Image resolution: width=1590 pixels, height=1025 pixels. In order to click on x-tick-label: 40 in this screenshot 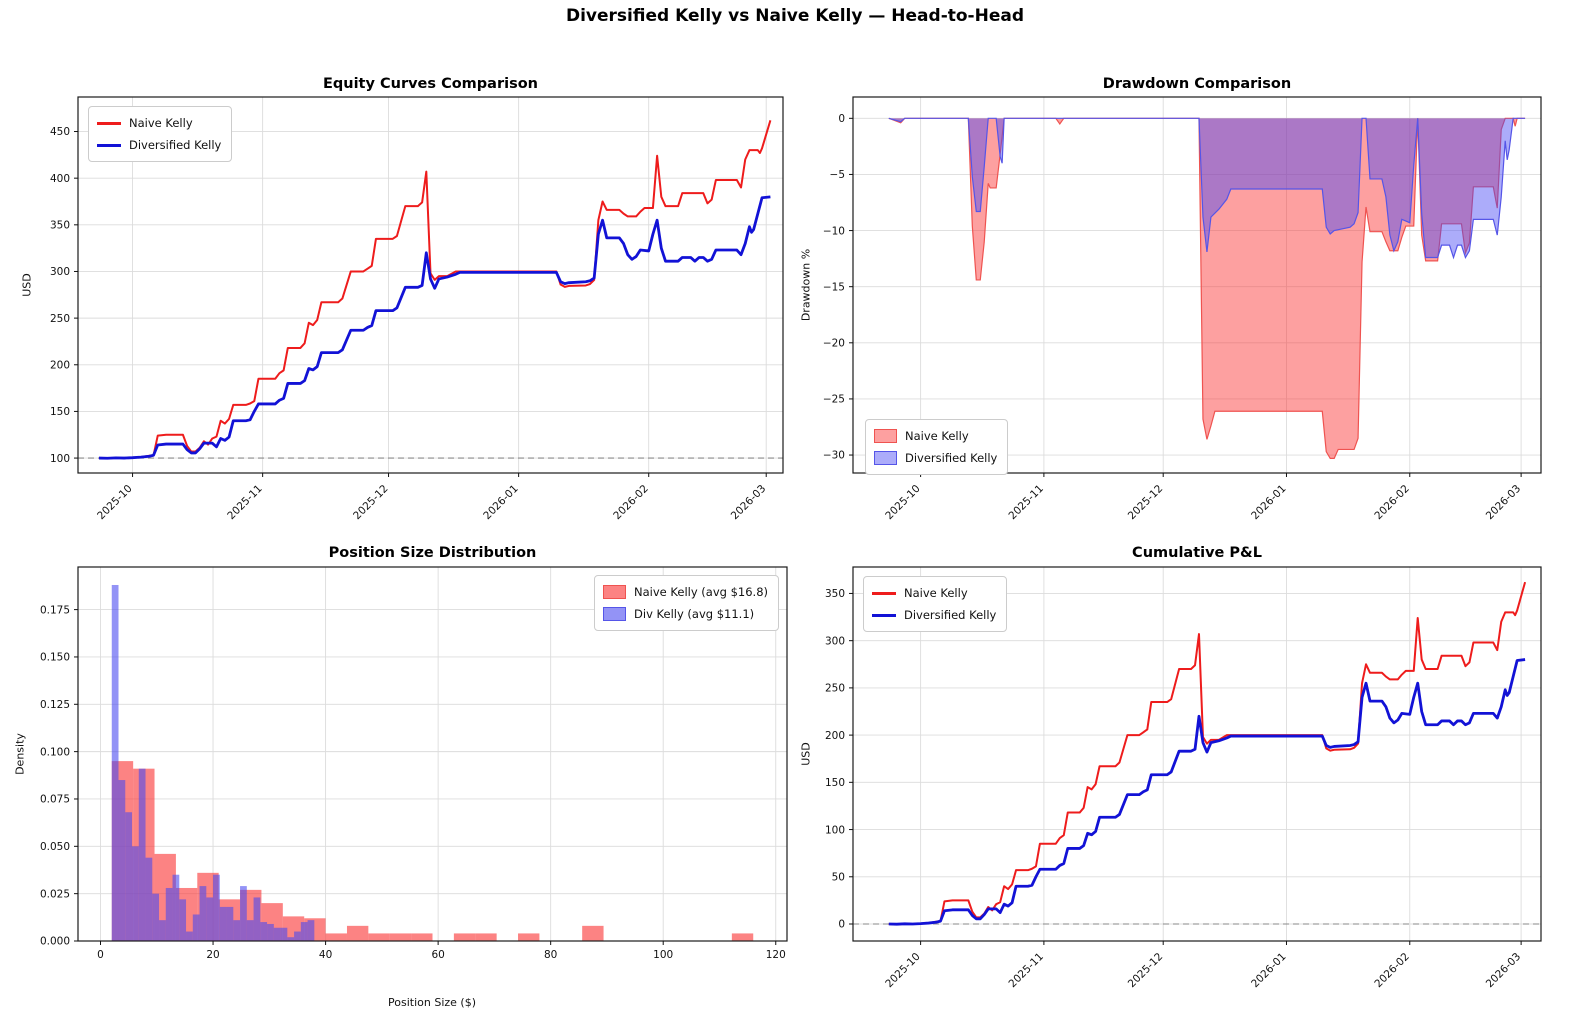, I will do `click(325, 955)`.